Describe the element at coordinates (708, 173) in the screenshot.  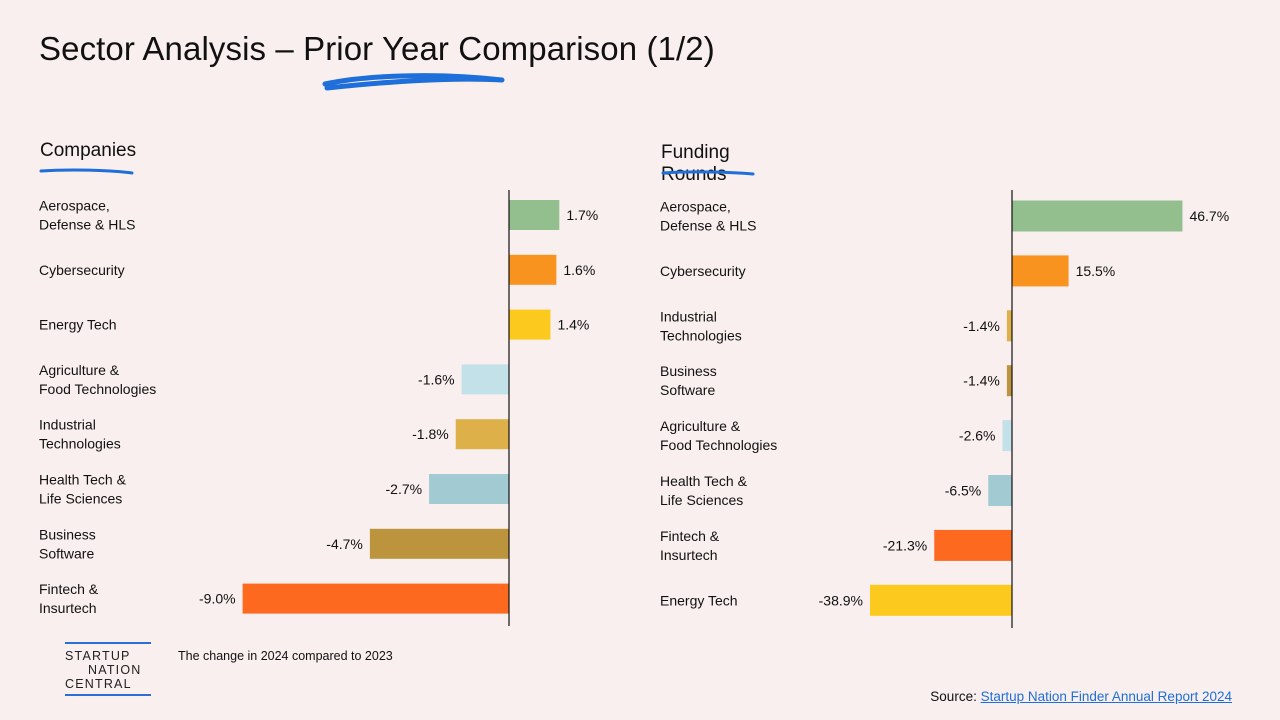
I see `chart-underline-funding-rounds` at that location.